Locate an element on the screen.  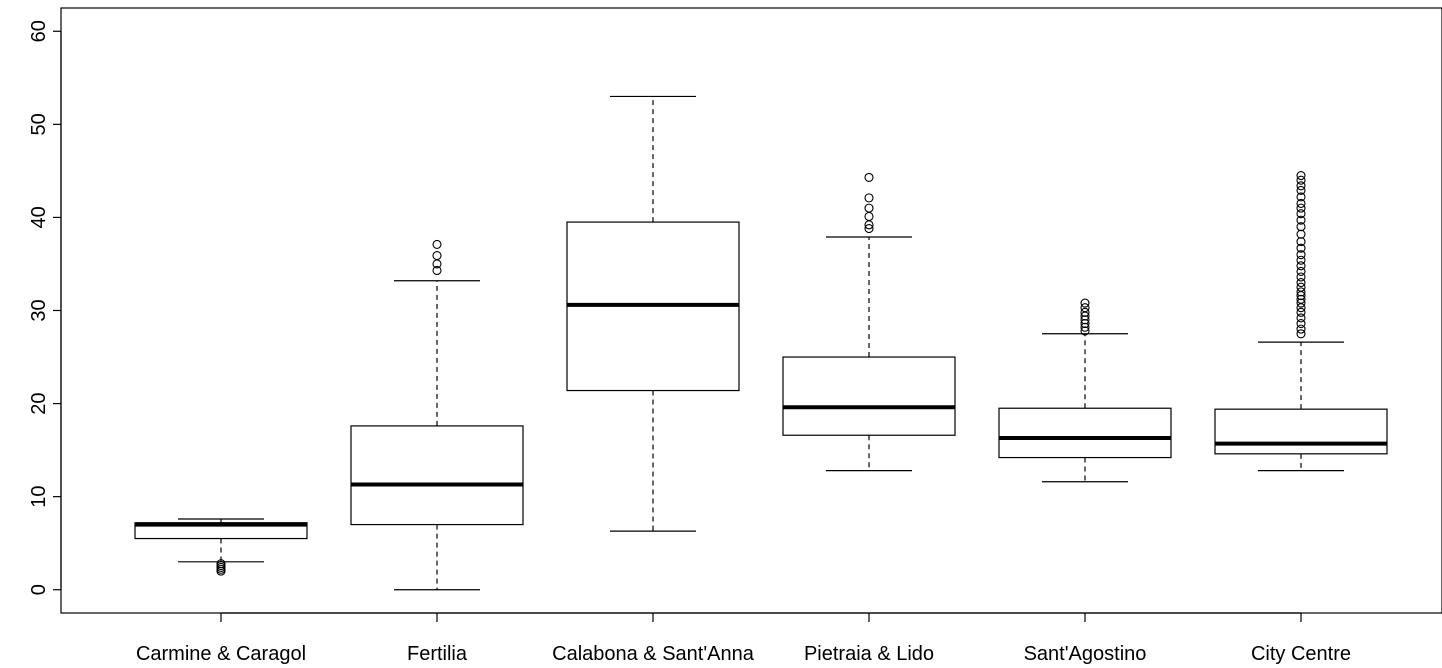
y-axis: 0 10 20 30 40 50 60 is located at coordinates (45, 307).